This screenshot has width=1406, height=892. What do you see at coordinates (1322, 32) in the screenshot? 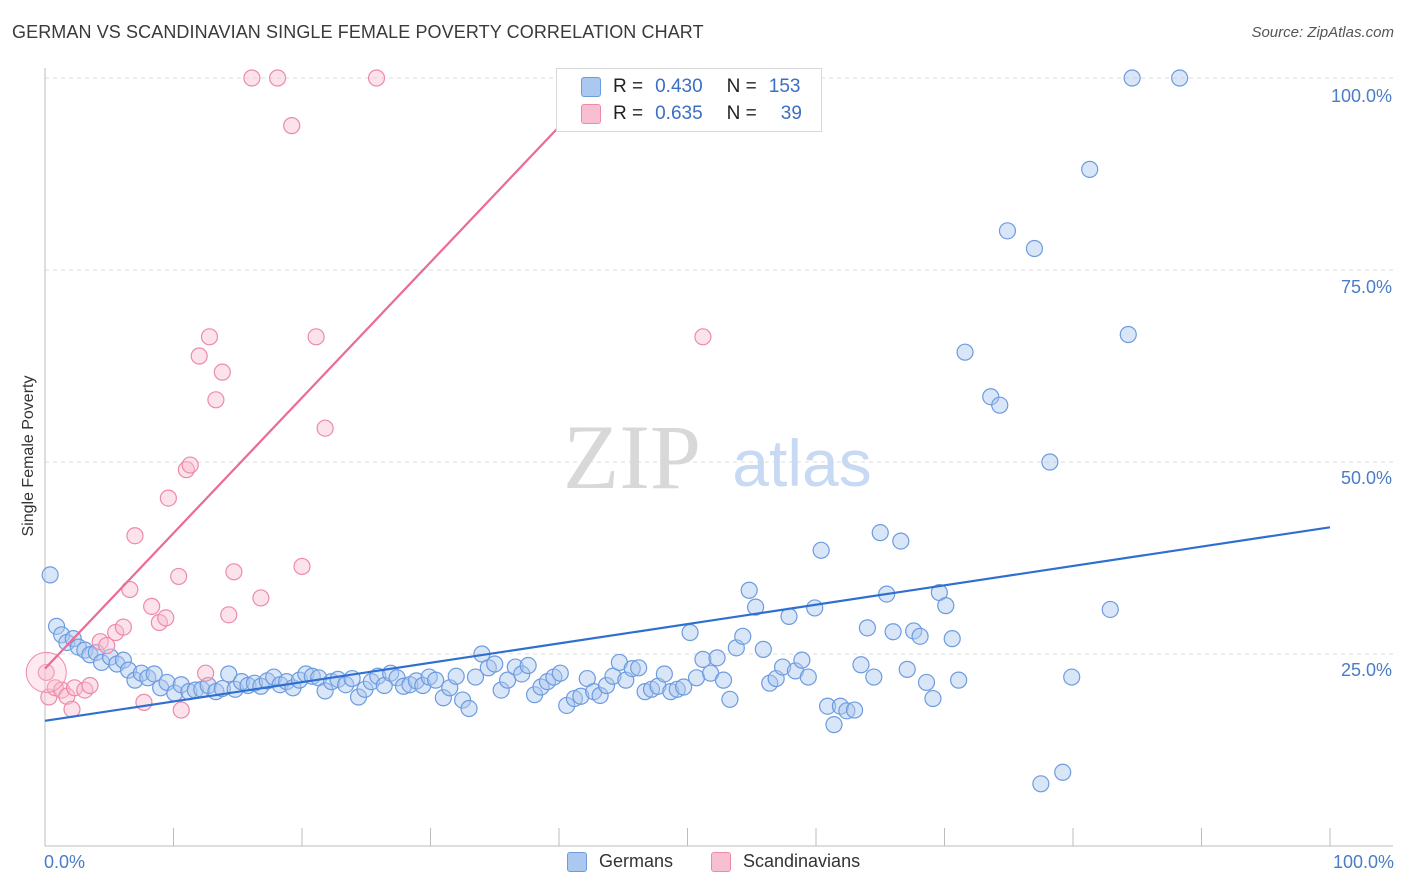
I see `source-label: Source: ZipAtlas.com` at bounding box center [1322, 32].